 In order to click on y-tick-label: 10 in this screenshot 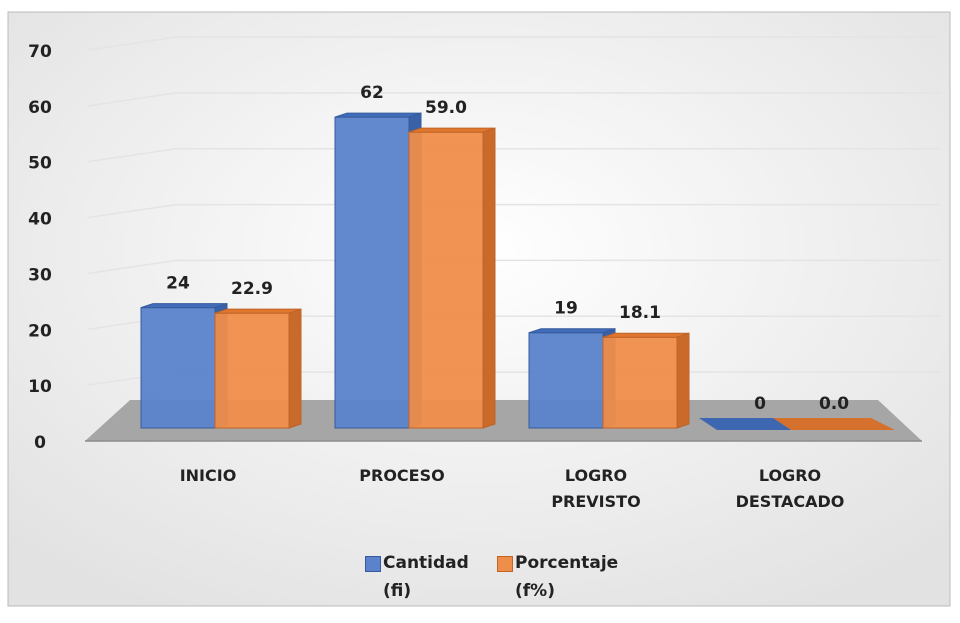, I will do `click(40, 387)`.